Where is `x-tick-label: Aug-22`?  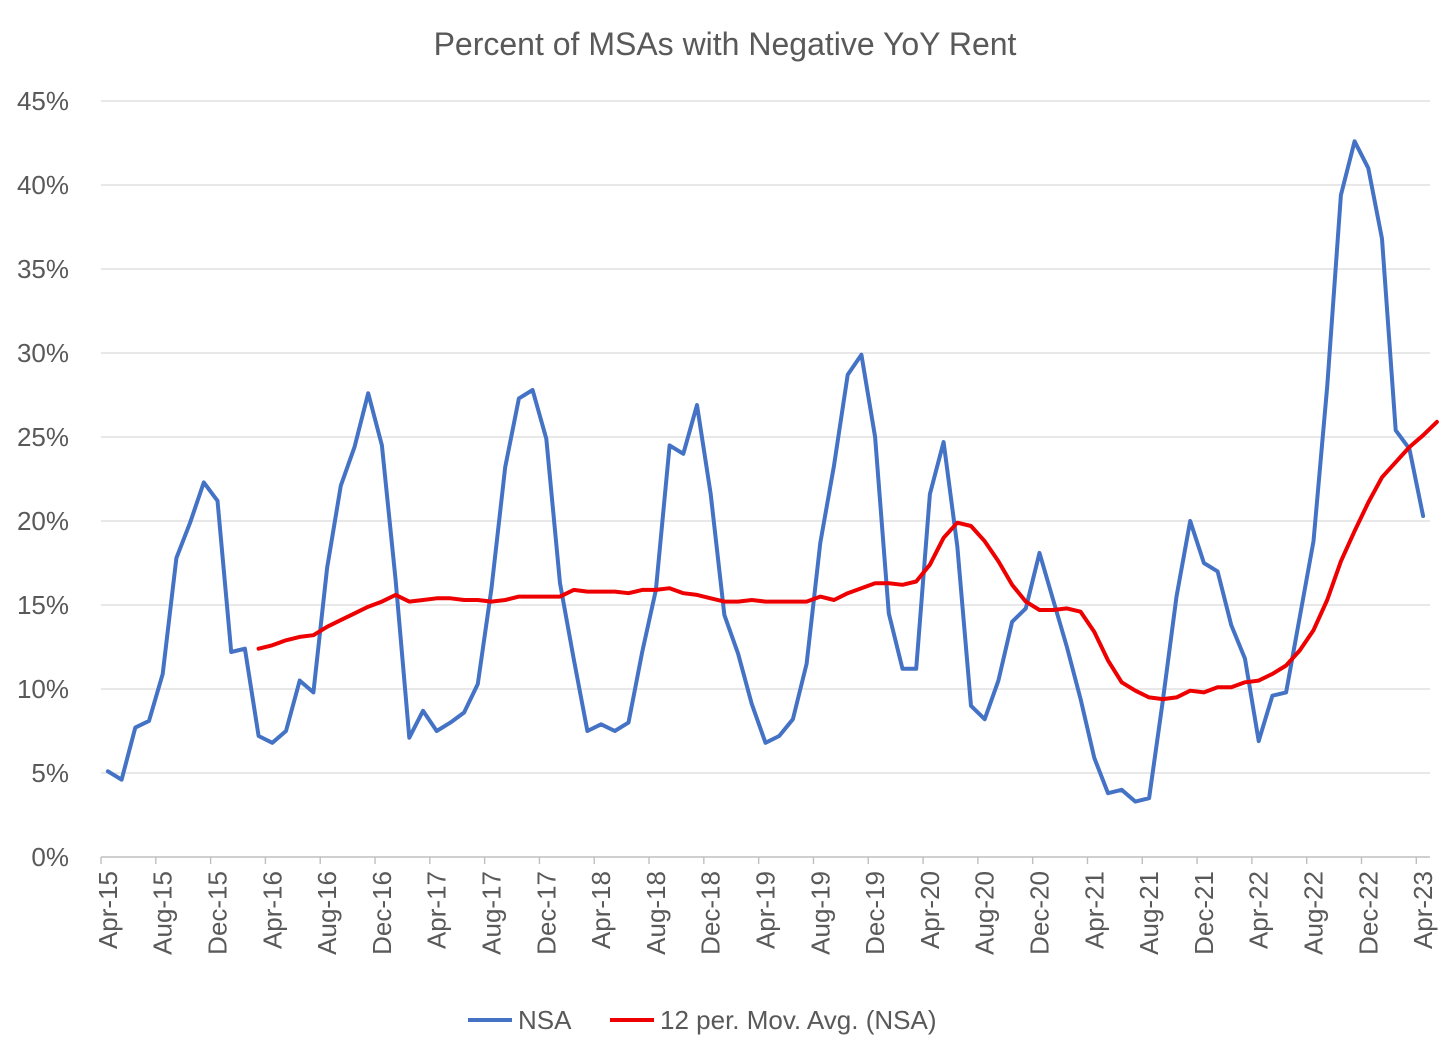 x-tick-label: Aug-22 is located at coordinates (1314, 913).